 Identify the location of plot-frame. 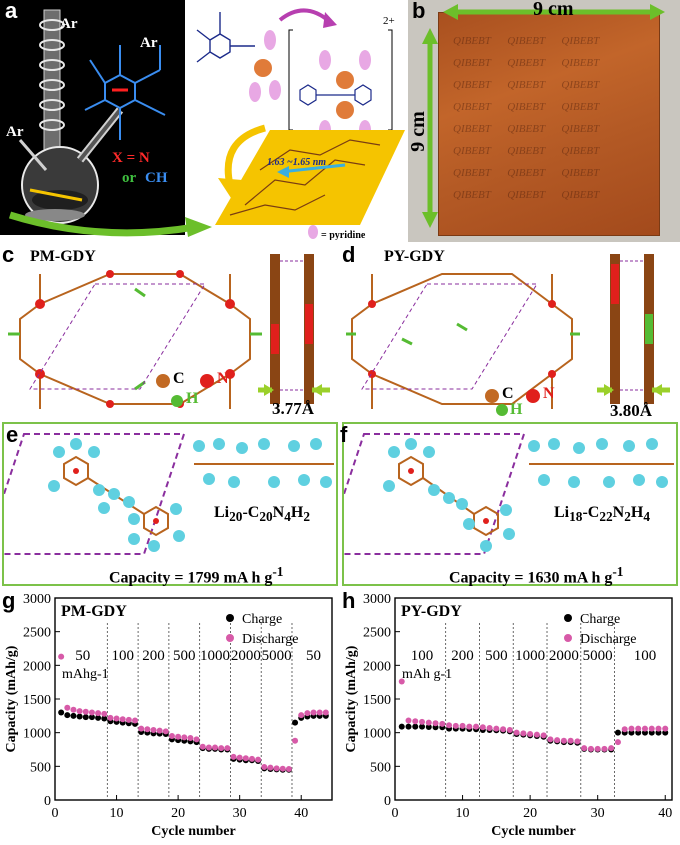
(533, 699).